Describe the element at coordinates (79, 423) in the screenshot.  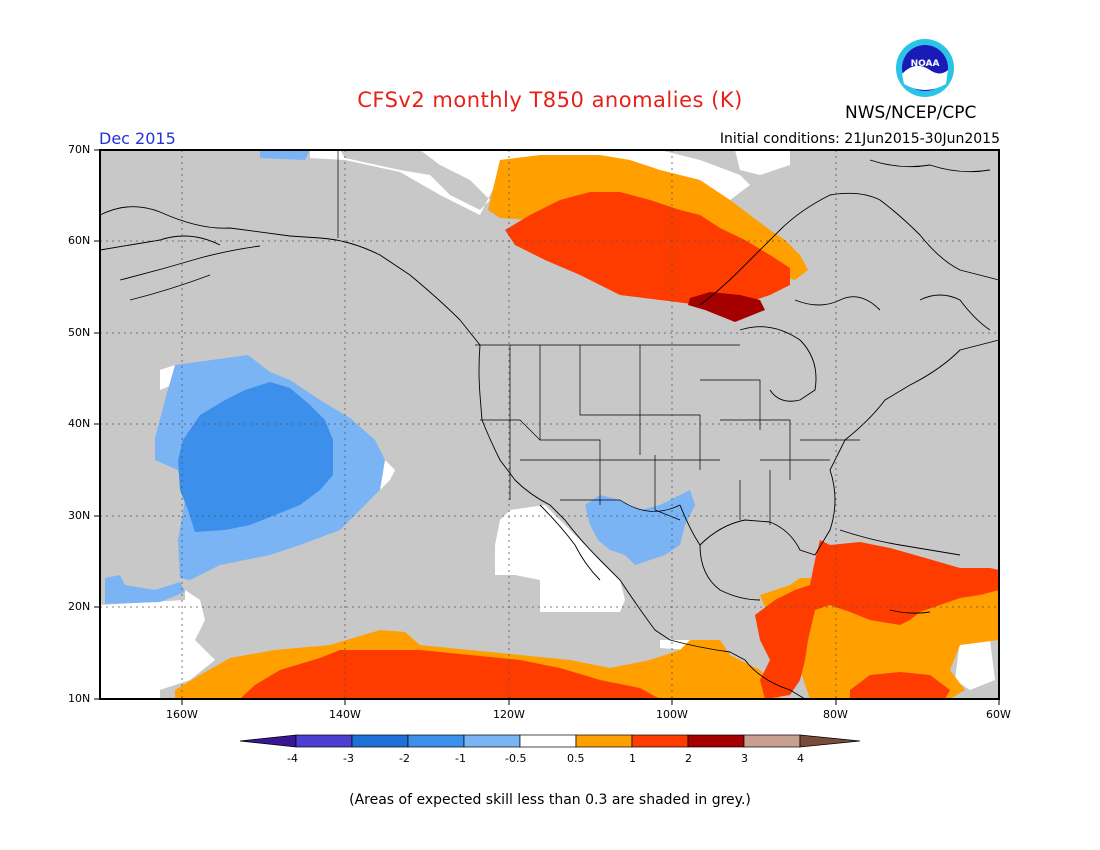
I see `lat-label: 40N` at that location.